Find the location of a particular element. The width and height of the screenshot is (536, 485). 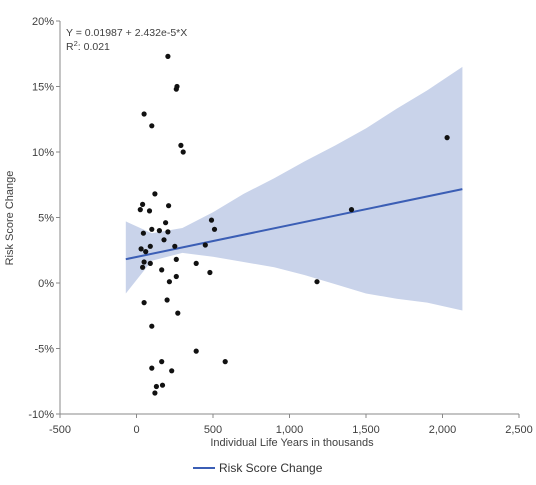

legend-label: Risk Score Change is located at coordinates (271, 468).